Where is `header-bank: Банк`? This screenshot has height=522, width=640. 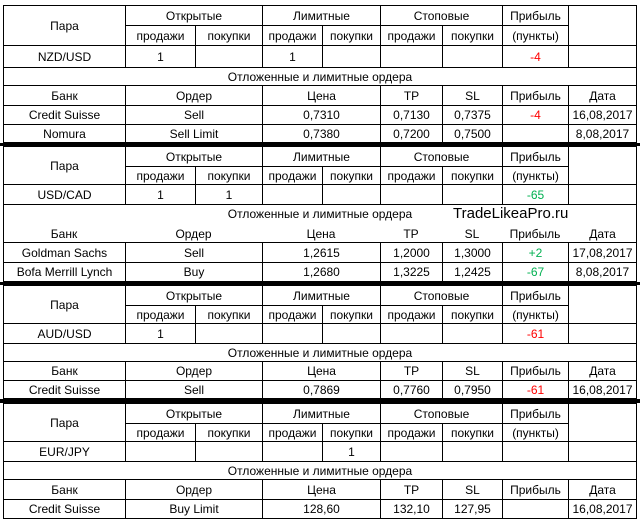
header-bank: Банк is located at coordinates (64, 234).